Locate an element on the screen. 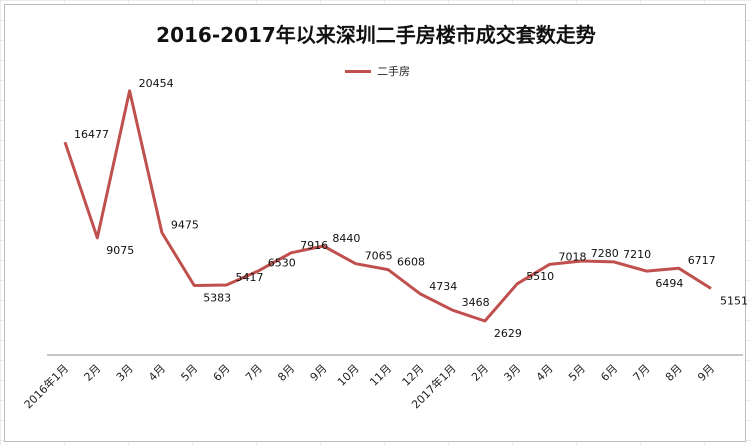 The image size is (751, 446). data-label: 20454 is located at coordinates (156, 83).